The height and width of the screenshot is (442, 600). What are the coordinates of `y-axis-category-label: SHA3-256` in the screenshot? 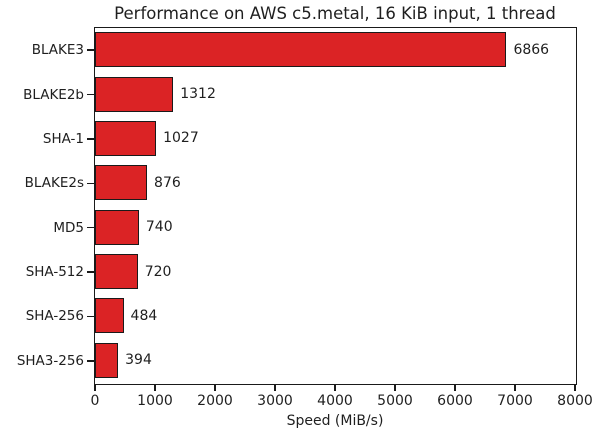 It's located at (50, 360).